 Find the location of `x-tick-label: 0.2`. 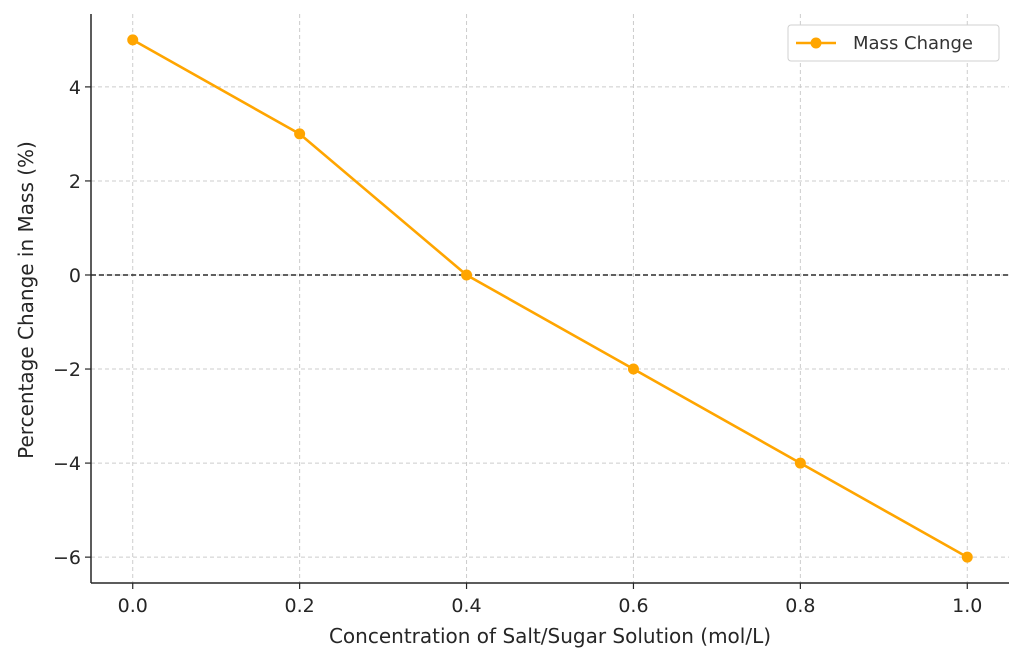

x-tick-label: 0.2 is located at coordinates (300, 606).